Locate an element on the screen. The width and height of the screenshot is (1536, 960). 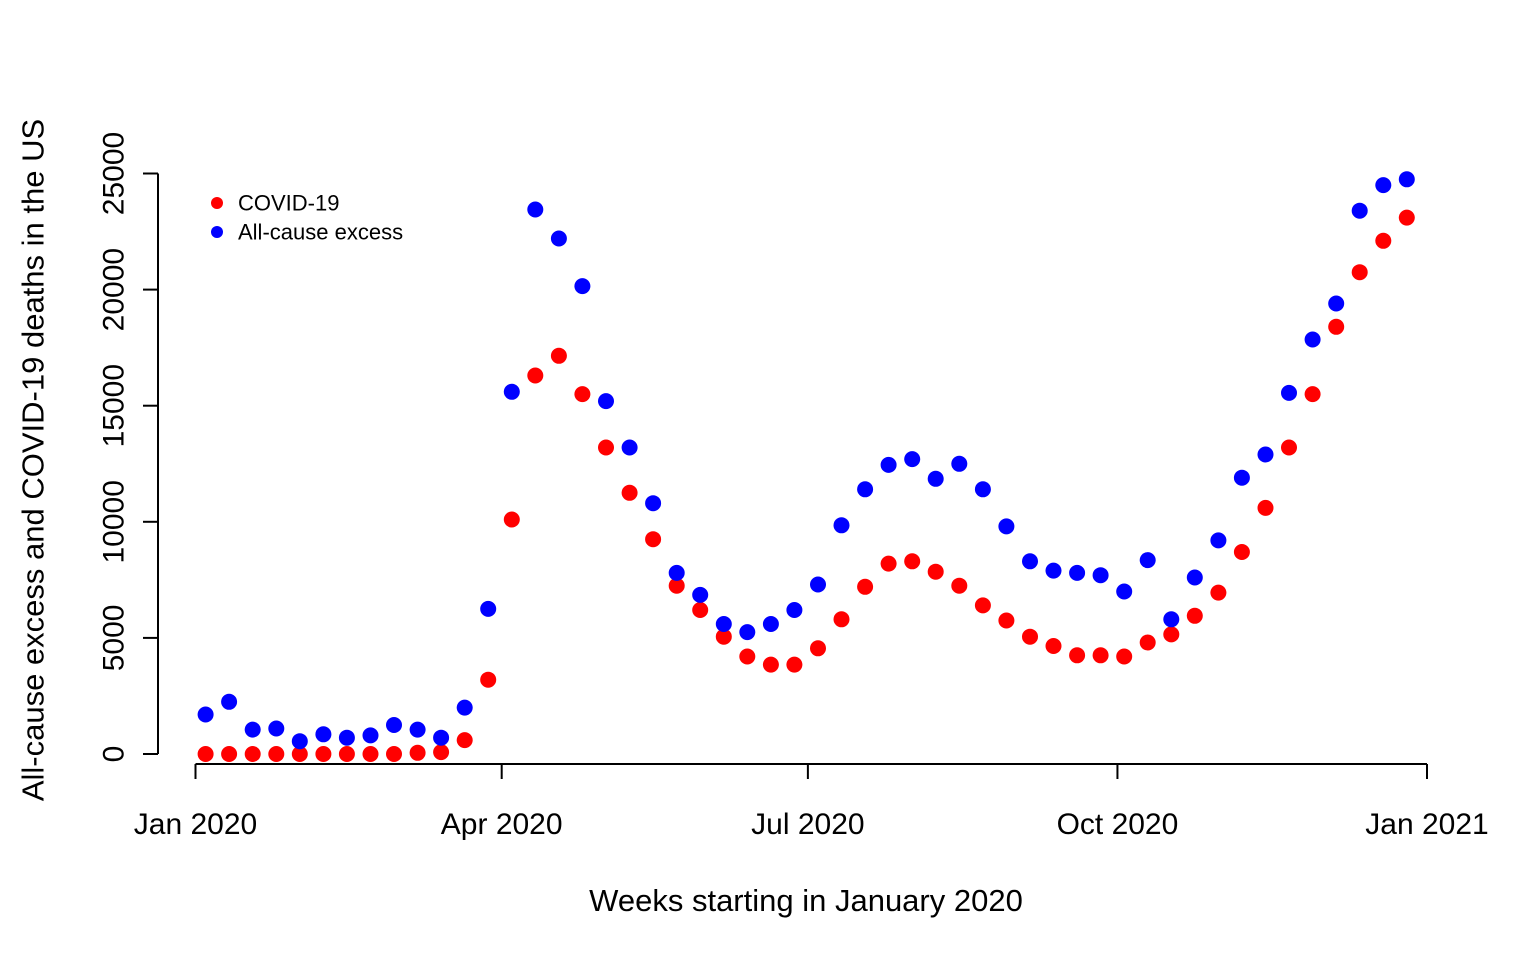
y-tick-label: 25000 is located at coordinates (114, 173).